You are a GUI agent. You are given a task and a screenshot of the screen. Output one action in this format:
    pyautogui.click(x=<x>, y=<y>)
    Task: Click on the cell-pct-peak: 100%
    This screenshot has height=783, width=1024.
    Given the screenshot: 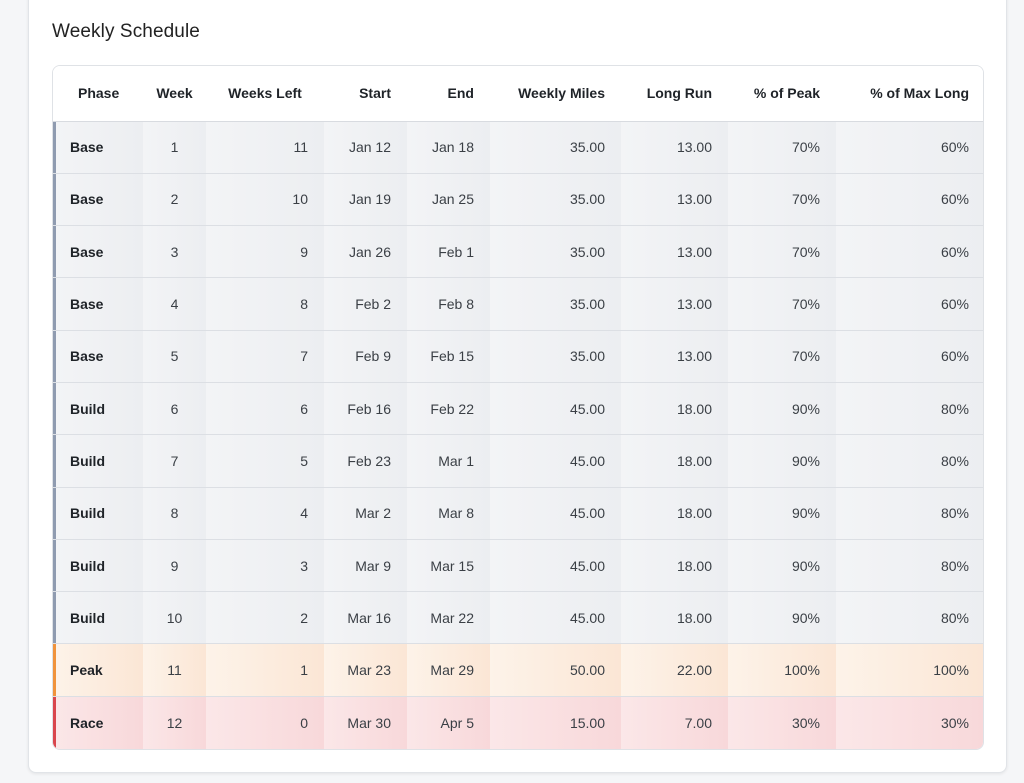 What is the action you would take?
    pyautogui.click(x=782, y=670)
    